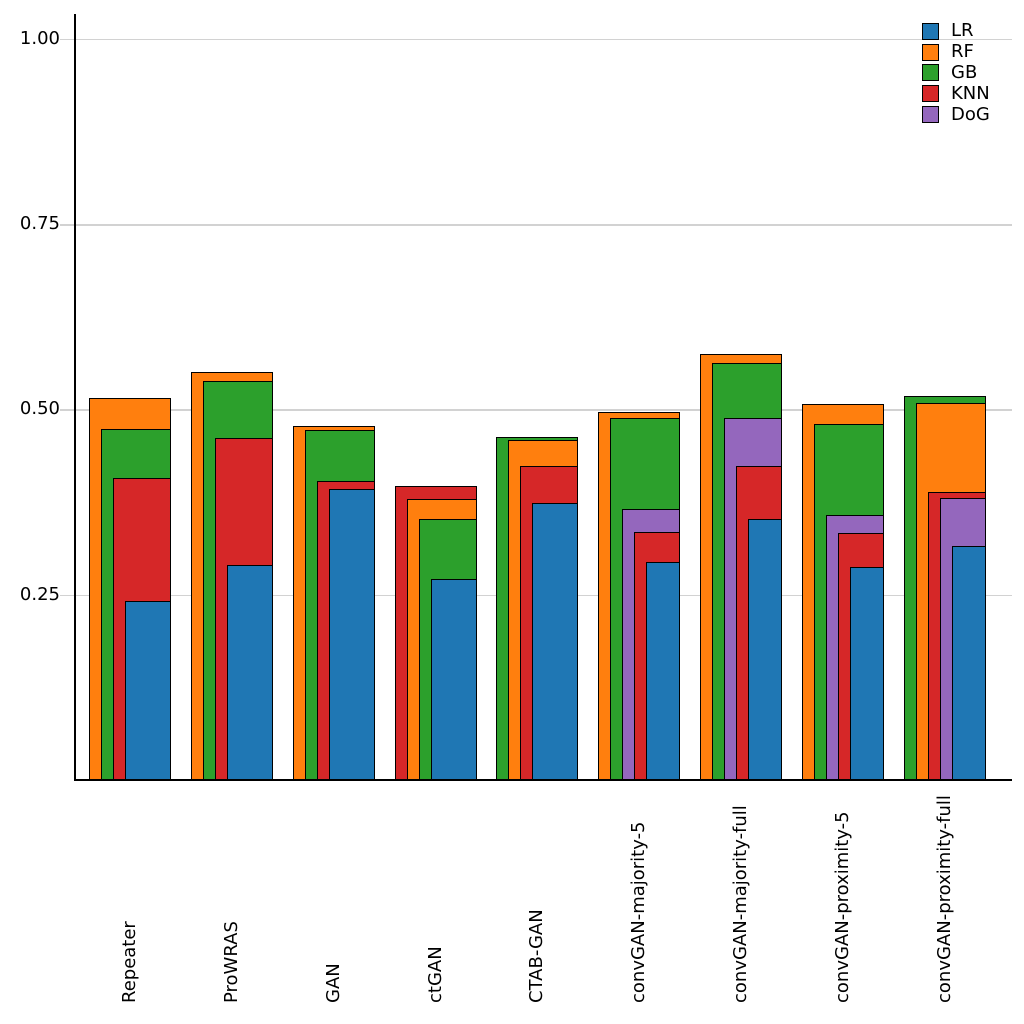  What do you see at coordinates (968, 663) in the screenshot?
I see `bar-convGAN-proximity-full-LR` at bounding box center [968, 663].